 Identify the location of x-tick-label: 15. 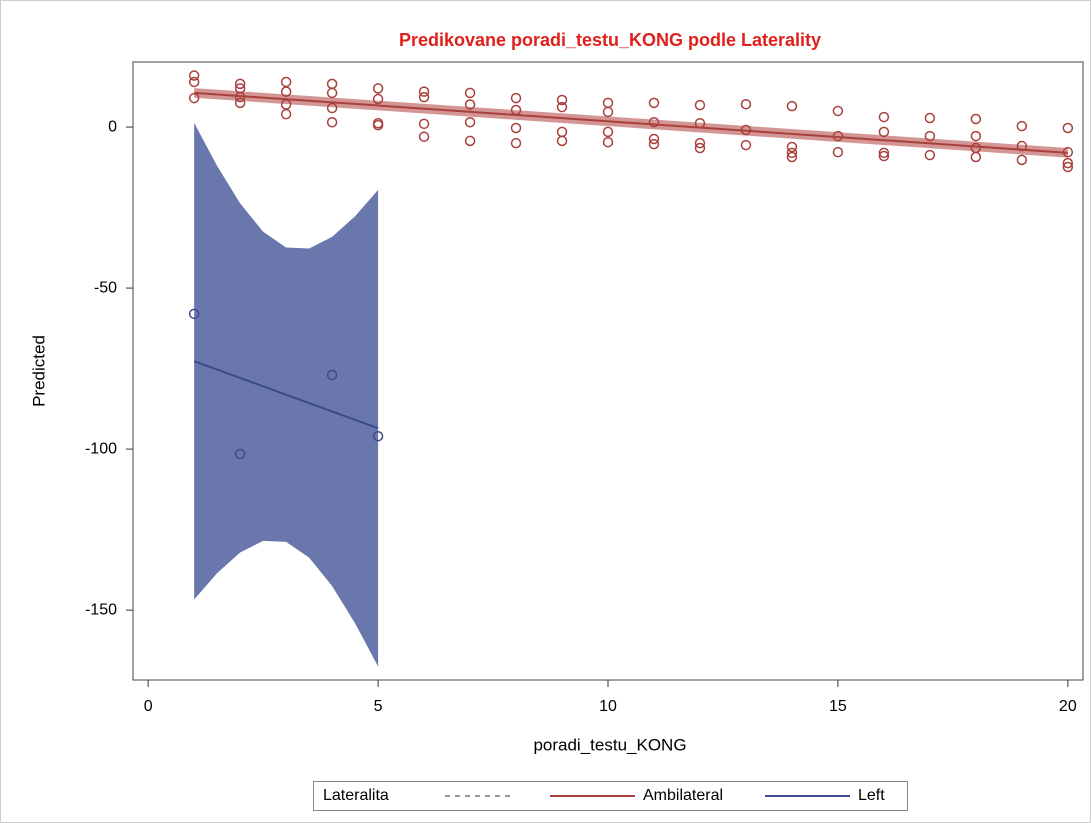
(838, 706).